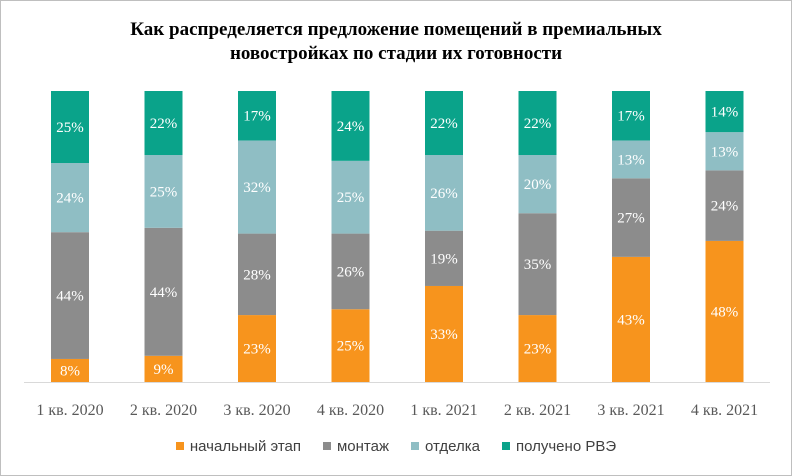  Describe the element at coordinates (363, 446) in the screenshot. I see `legend-label: монтаж` at that location.